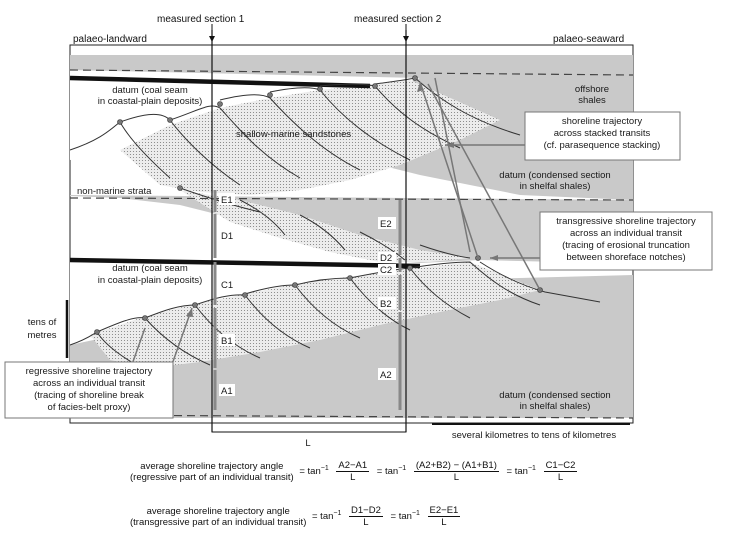 The width and height of the screenshot is (730, 545). I want to click on formula-regressive-label-line1: average shoreline trajectory angle, so click(212, 466).